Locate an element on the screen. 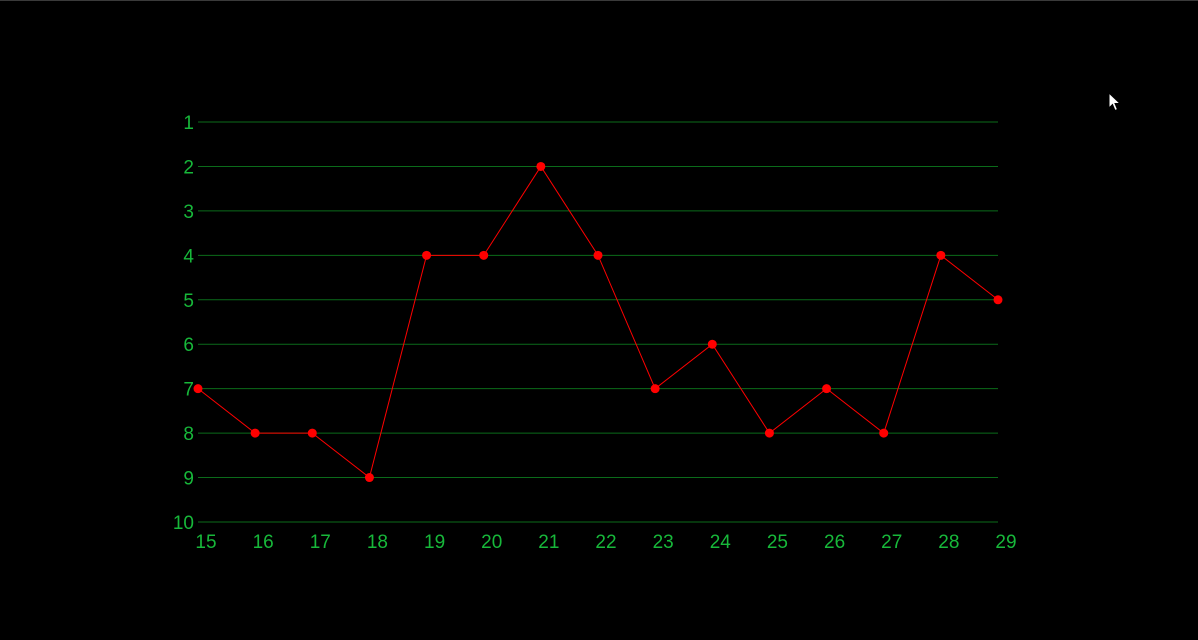 This screenshot has width=1198, height=640. x-tick-label: 25 is located at coordinates (777, 542).